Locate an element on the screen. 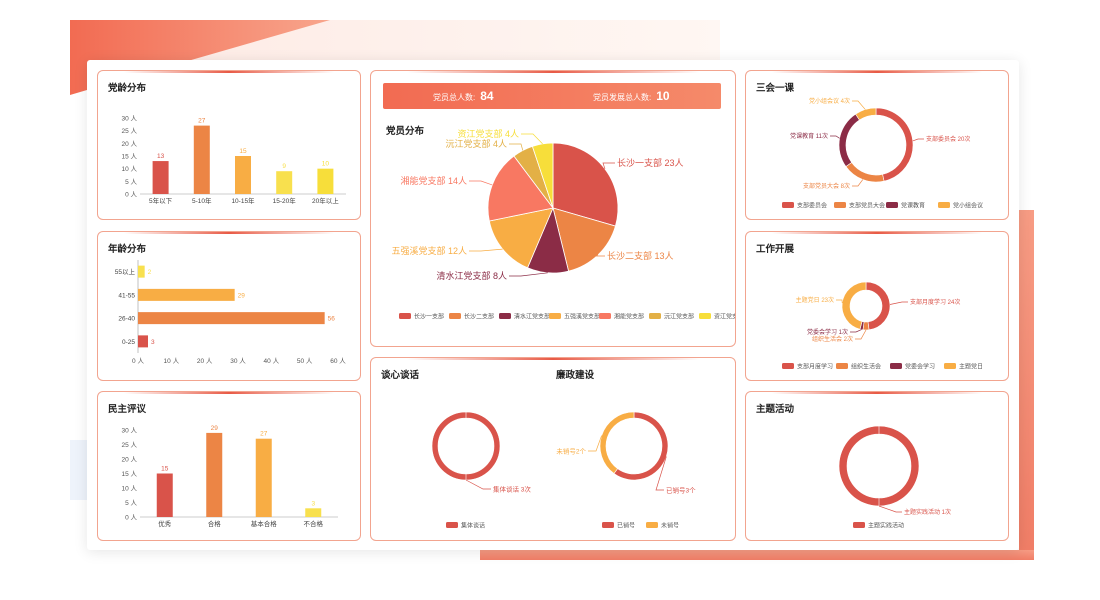 The width and height of the screenshot is (1100, 600). total-members-stat: 党员总人数: 84 is located at coordinates (463, 96).